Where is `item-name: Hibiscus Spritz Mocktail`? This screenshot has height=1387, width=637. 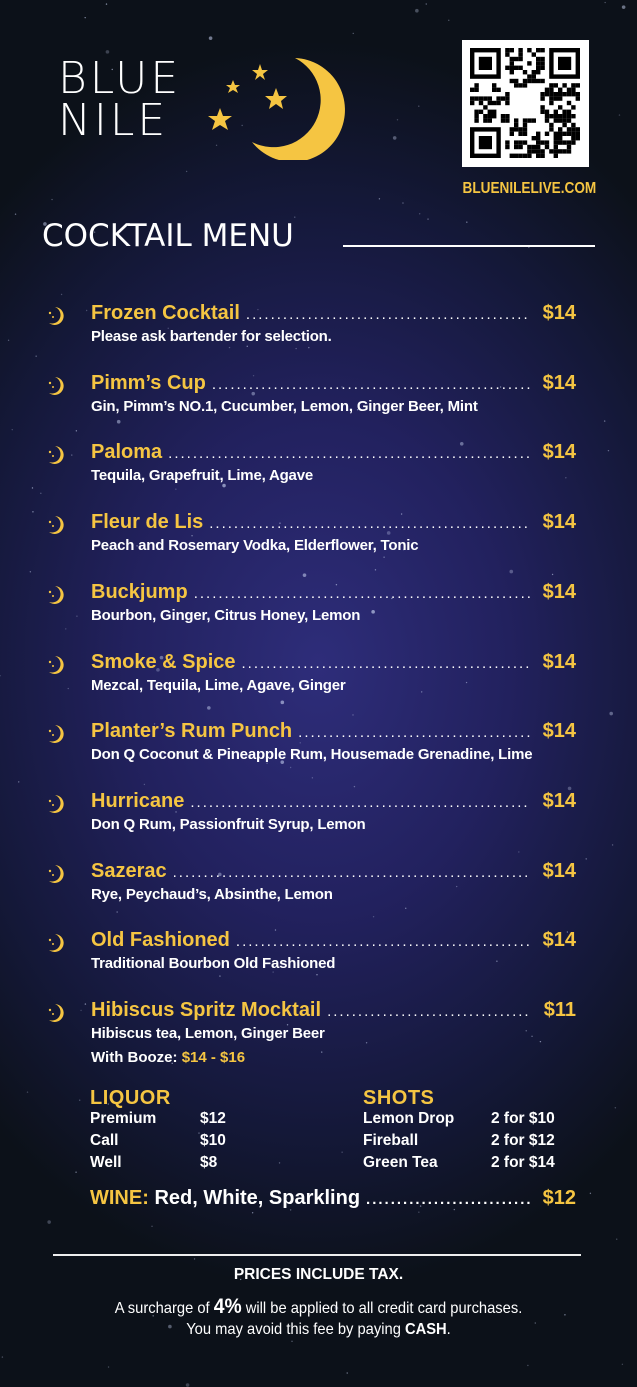 item-name: Hibiscus Spritz Mocktail is located at coordinates (206, 1010).